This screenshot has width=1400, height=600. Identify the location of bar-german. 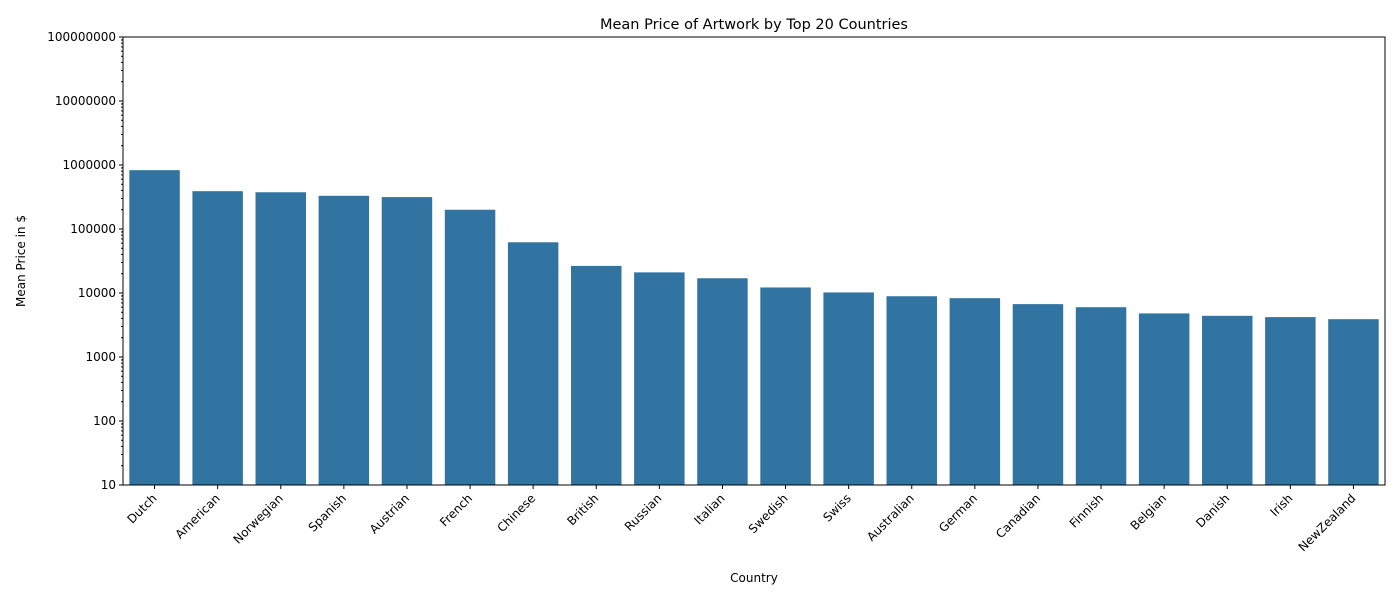
(975, 391).